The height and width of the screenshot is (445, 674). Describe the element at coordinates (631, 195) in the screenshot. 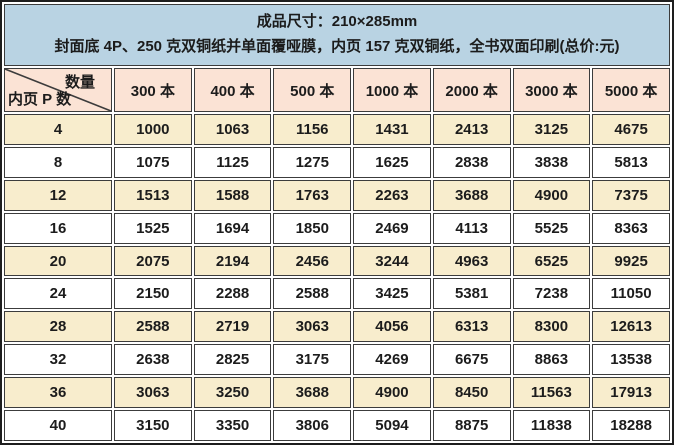

I see `price-cell: 7375` at that location.